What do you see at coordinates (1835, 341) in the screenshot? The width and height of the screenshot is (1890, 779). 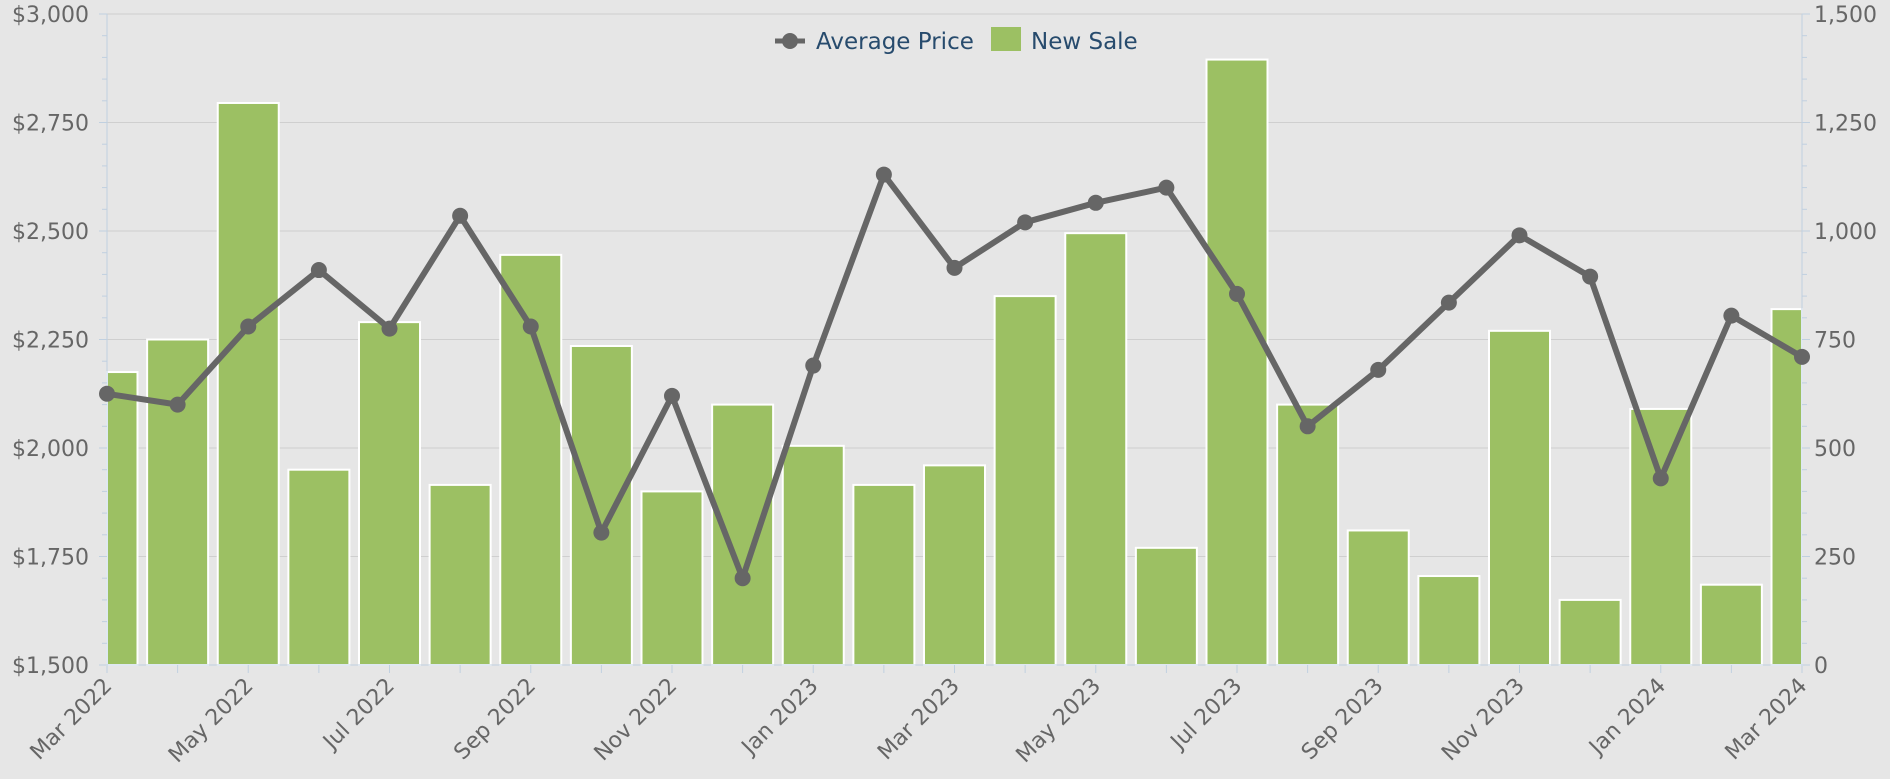 I see `right-axis-tick-label: 750` at bounding box center [1835, 341].